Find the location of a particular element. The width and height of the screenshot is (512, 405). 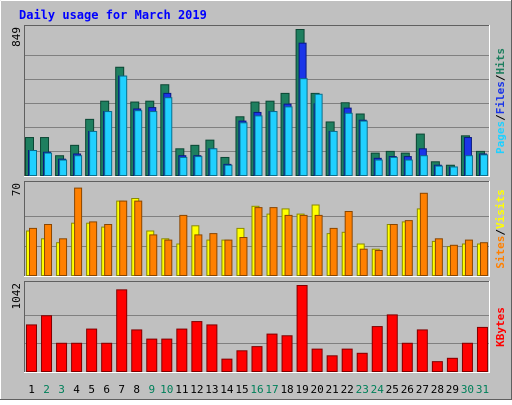

day-label: 10 is located at coordinates (166, 389).